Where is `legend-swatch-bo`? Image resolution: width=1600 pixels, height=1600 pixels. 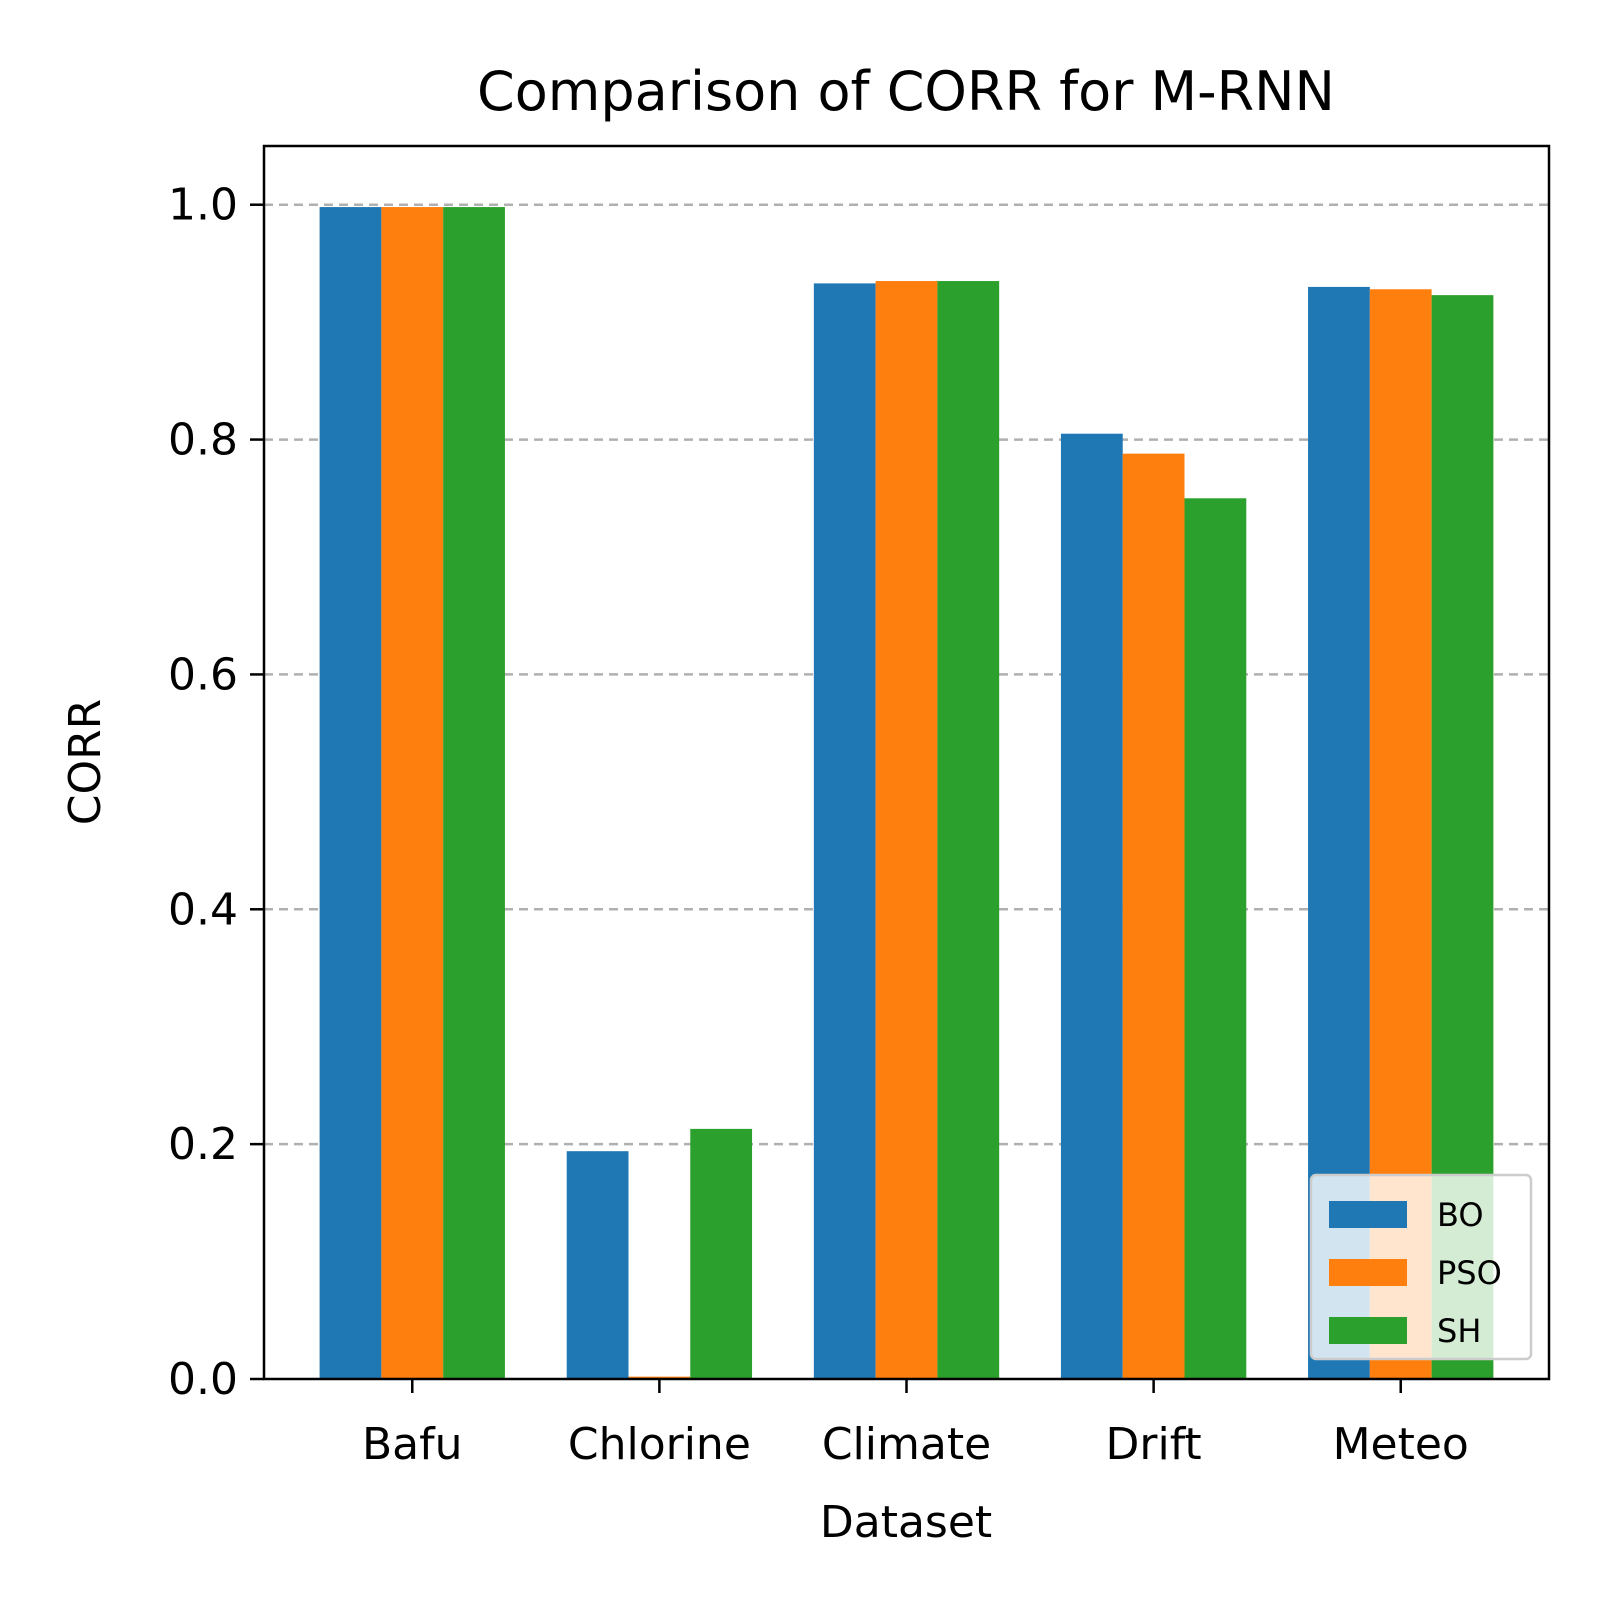
legend-swatch-bo is located at coordinates (1368, 1214).